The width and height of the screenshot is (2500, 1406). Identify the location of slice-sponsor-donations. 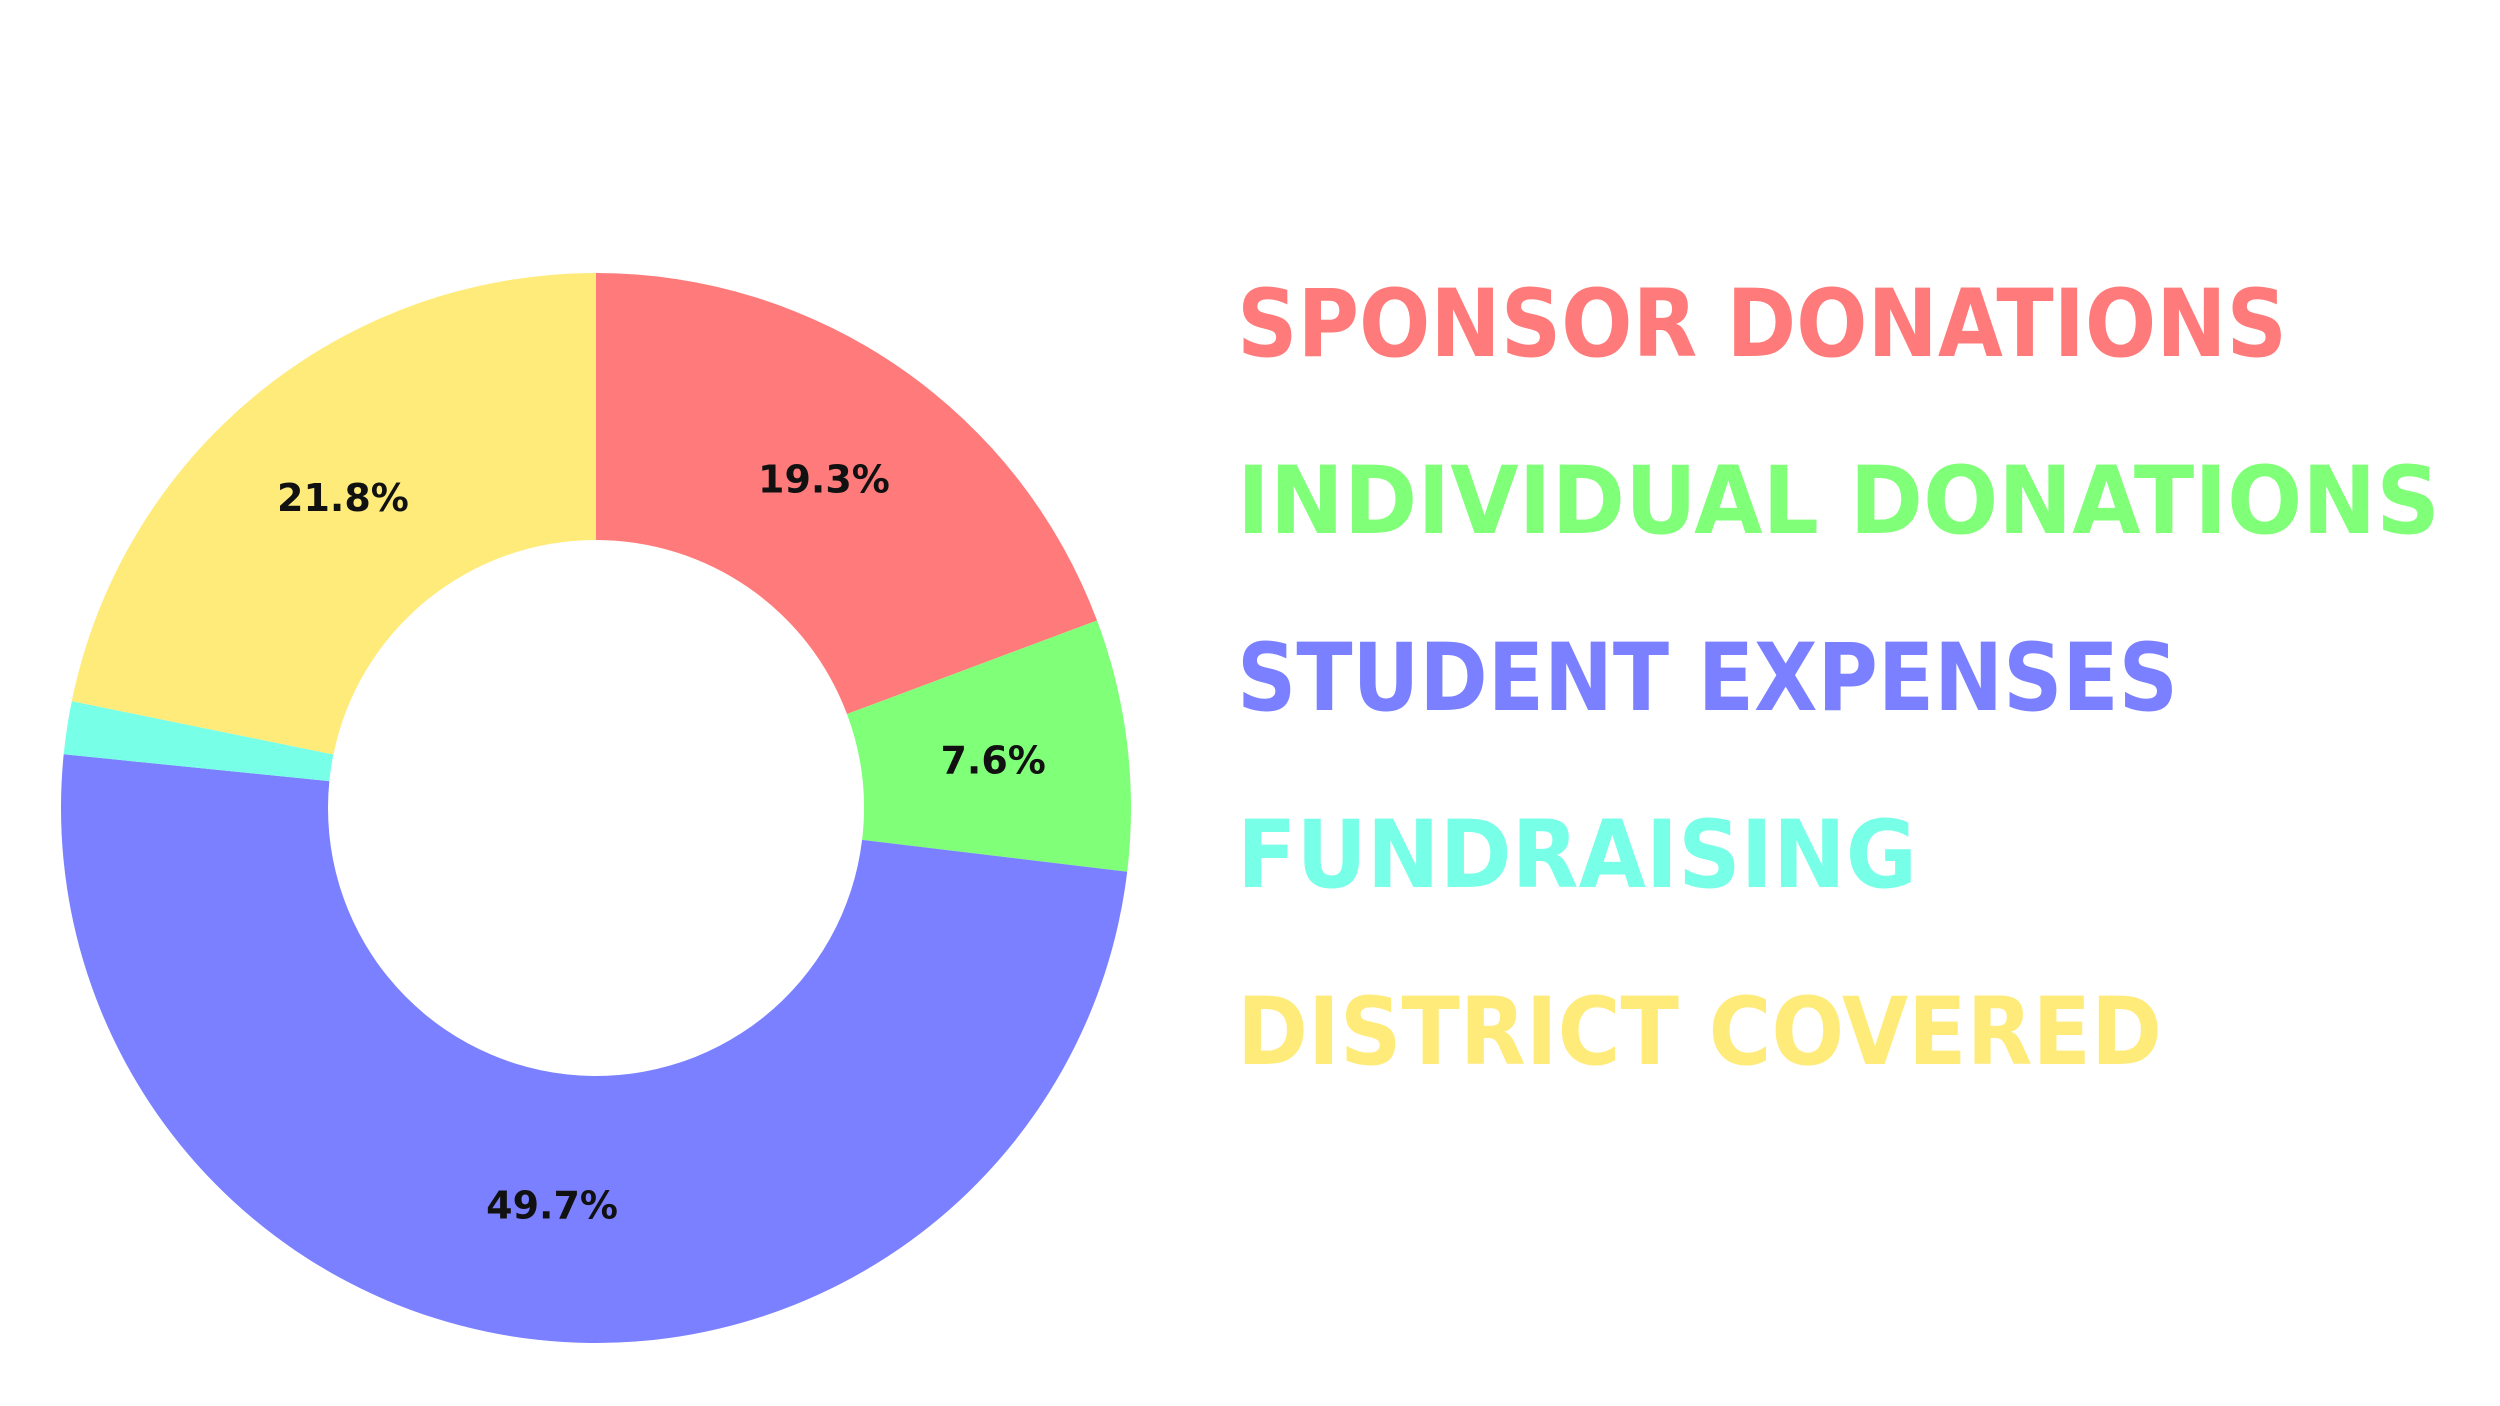
(847, 494).